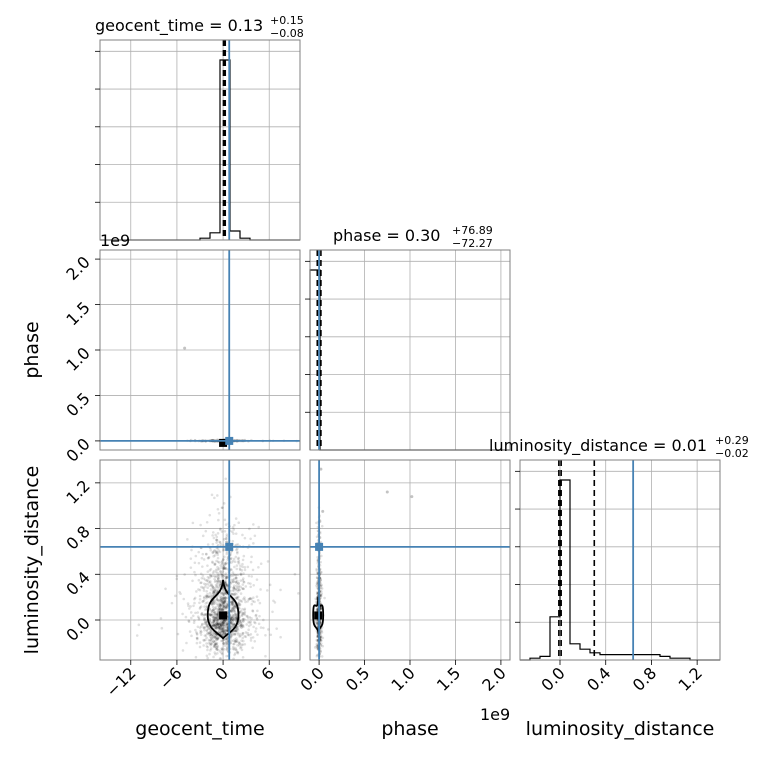 This screenshot has width=760, height=765. I want to click on luminosity-distance-y-tick-label: 0.4, so click(77, 583).